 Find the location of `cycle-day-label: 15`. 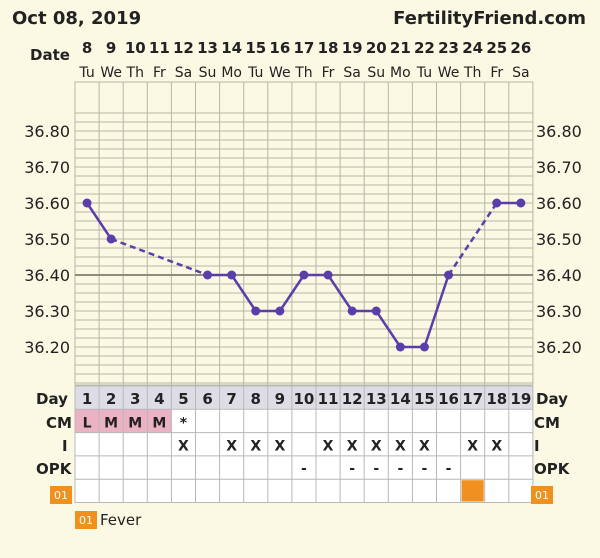

cycle-day-label: 15 is located at coordinates (424, 399).